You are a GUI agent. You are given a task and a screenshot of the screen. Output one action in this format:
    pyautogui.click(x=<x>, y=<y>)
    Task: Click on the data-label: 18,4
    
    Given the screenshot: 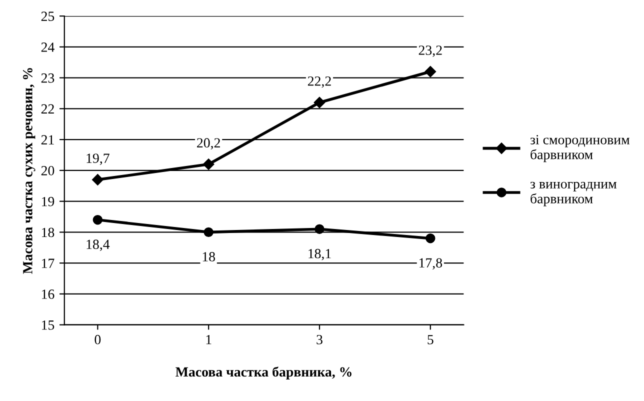 What is the action you would take?
    pyautogui.click(x=98, y=246)
    